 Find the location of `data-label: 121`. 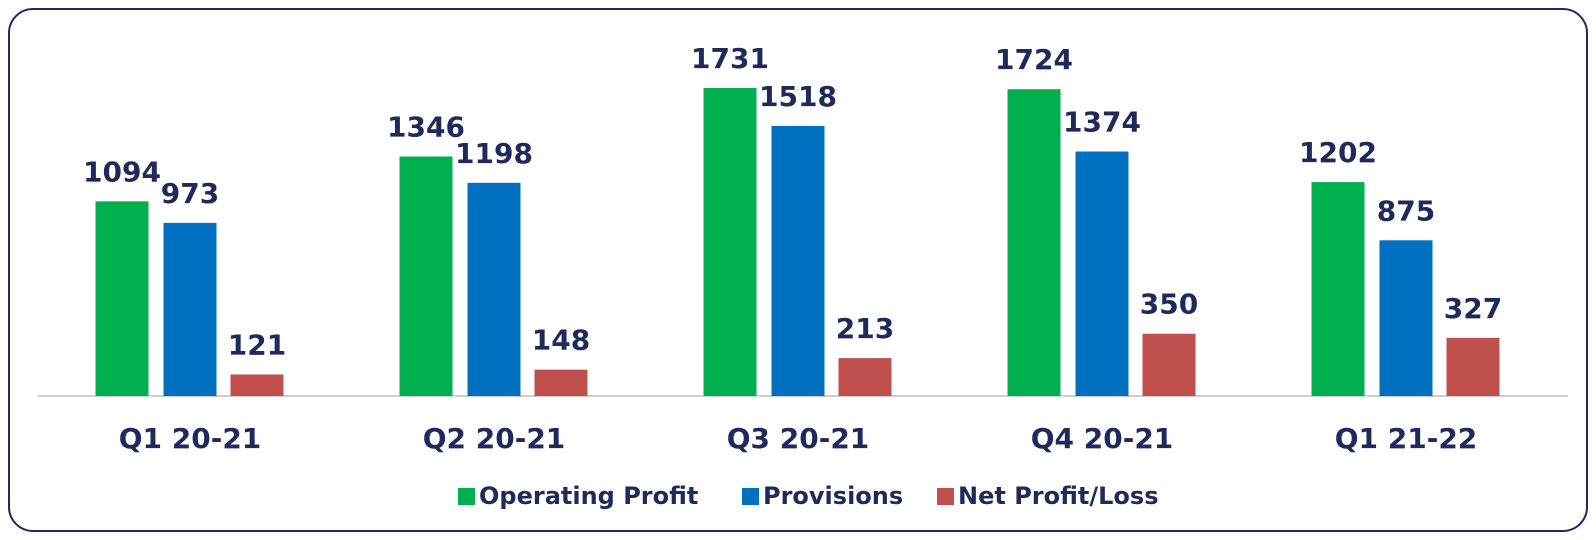

data-label: 121 is located at coordinates (257, 344).